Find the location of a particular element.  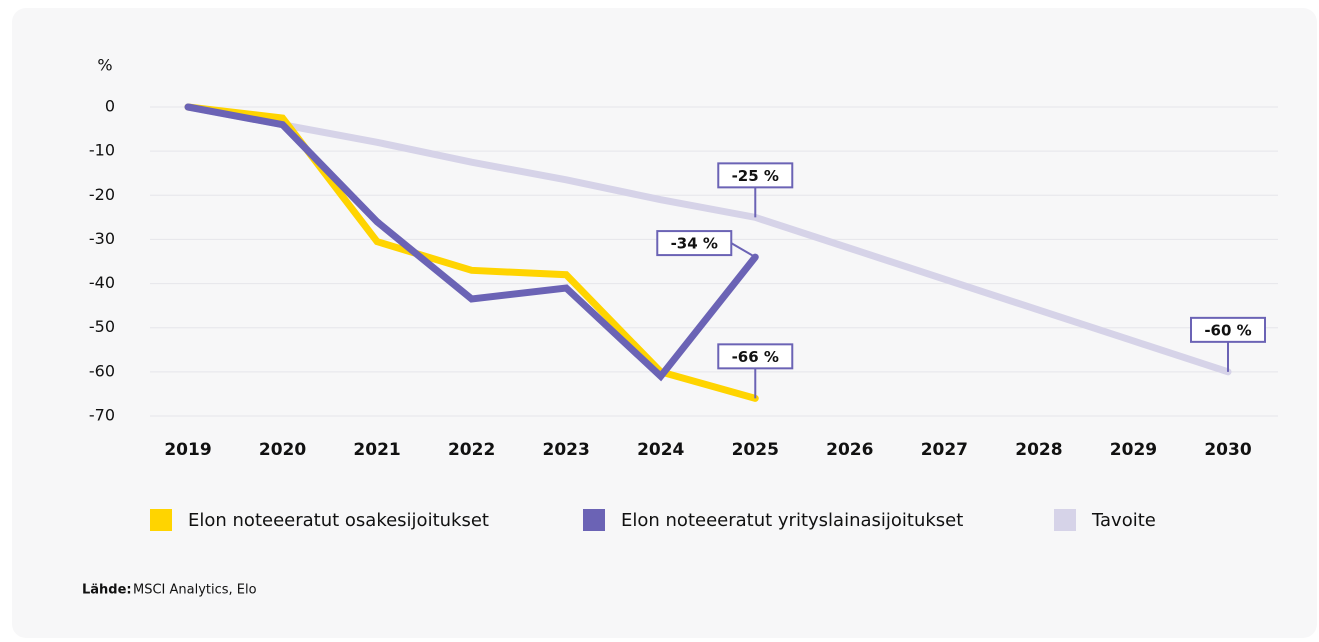

label-connector is located at coordinates (743, 250).